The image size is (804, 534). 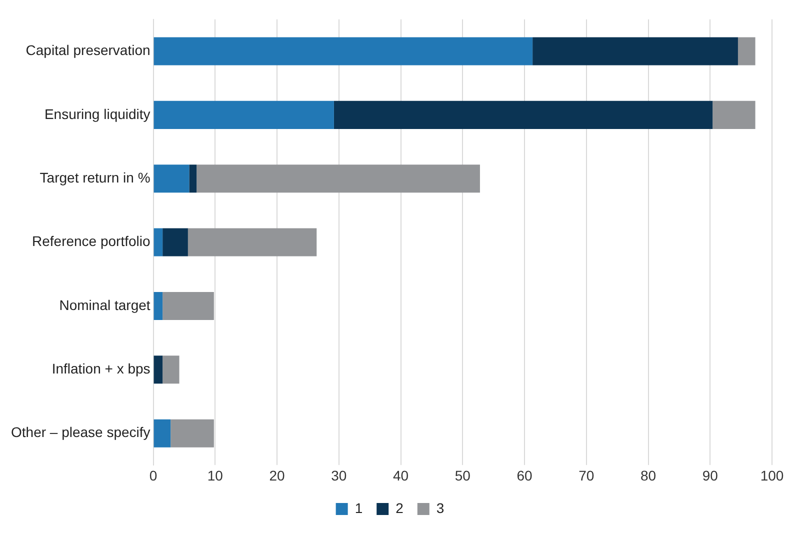 I want to click on y-tick-label: Ensuring liquidity, so click(x=97, y=114).